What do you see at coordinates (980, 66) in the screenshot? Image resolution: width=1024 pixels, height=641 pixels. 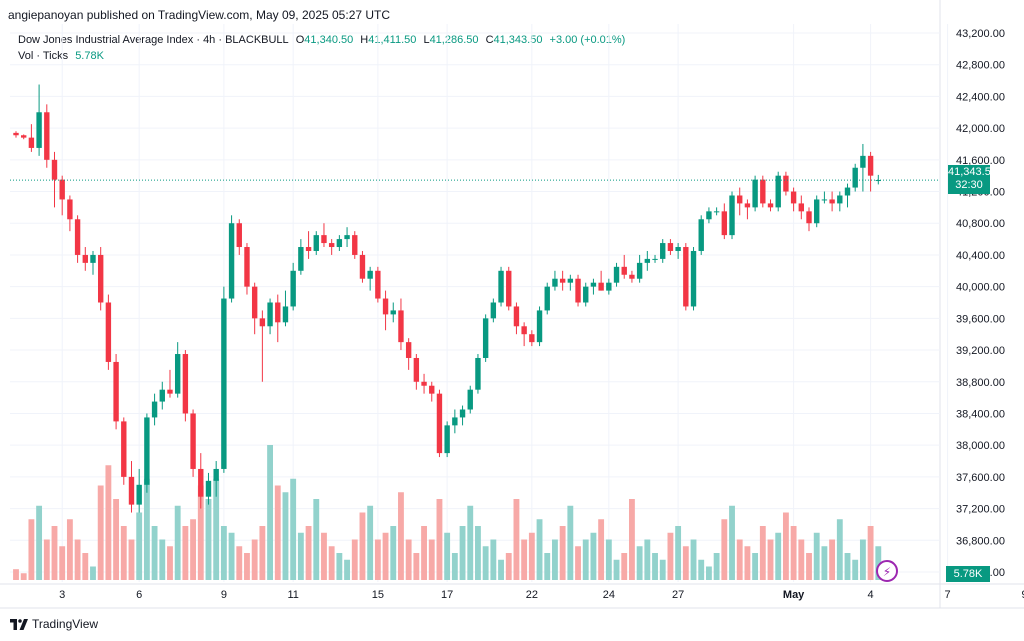 I see `y-tick-label: 42,800.00` at bounding box center [980, 66].